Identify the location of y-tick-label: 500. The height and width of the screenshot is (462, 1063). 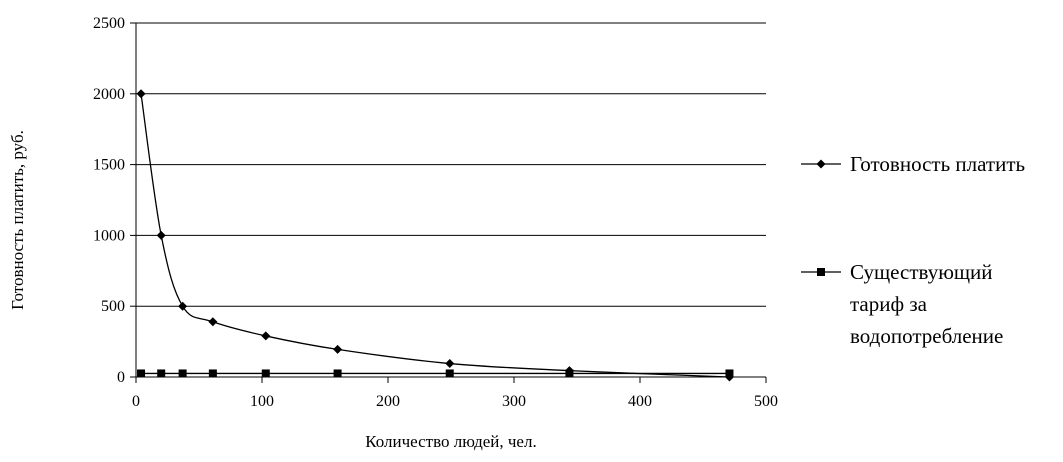
(113, 306).